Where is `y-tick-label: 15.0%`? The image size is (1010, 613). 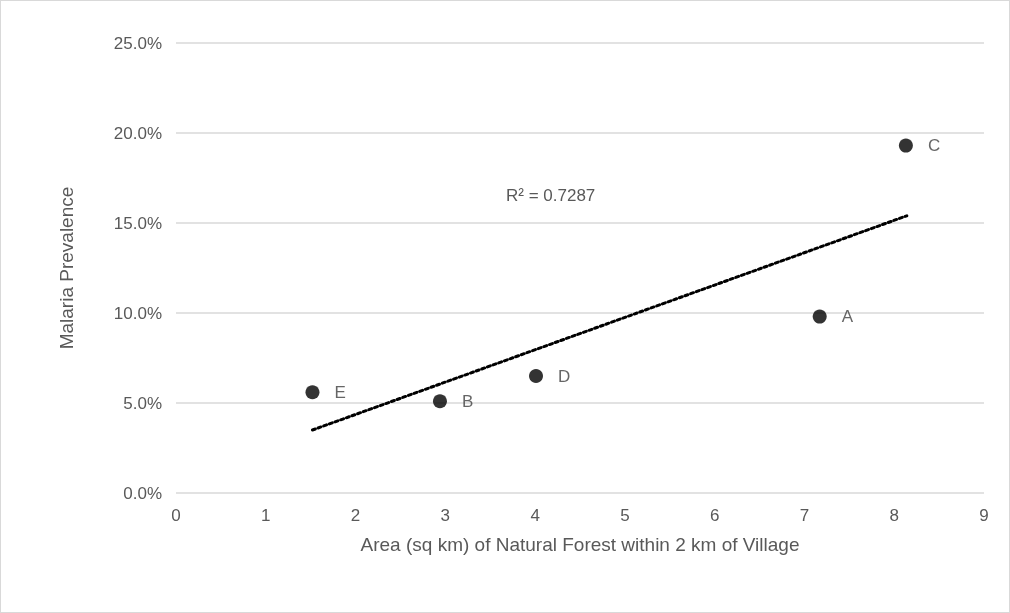 y-tick-label: 15.0% is located at coordinates (137, 223).